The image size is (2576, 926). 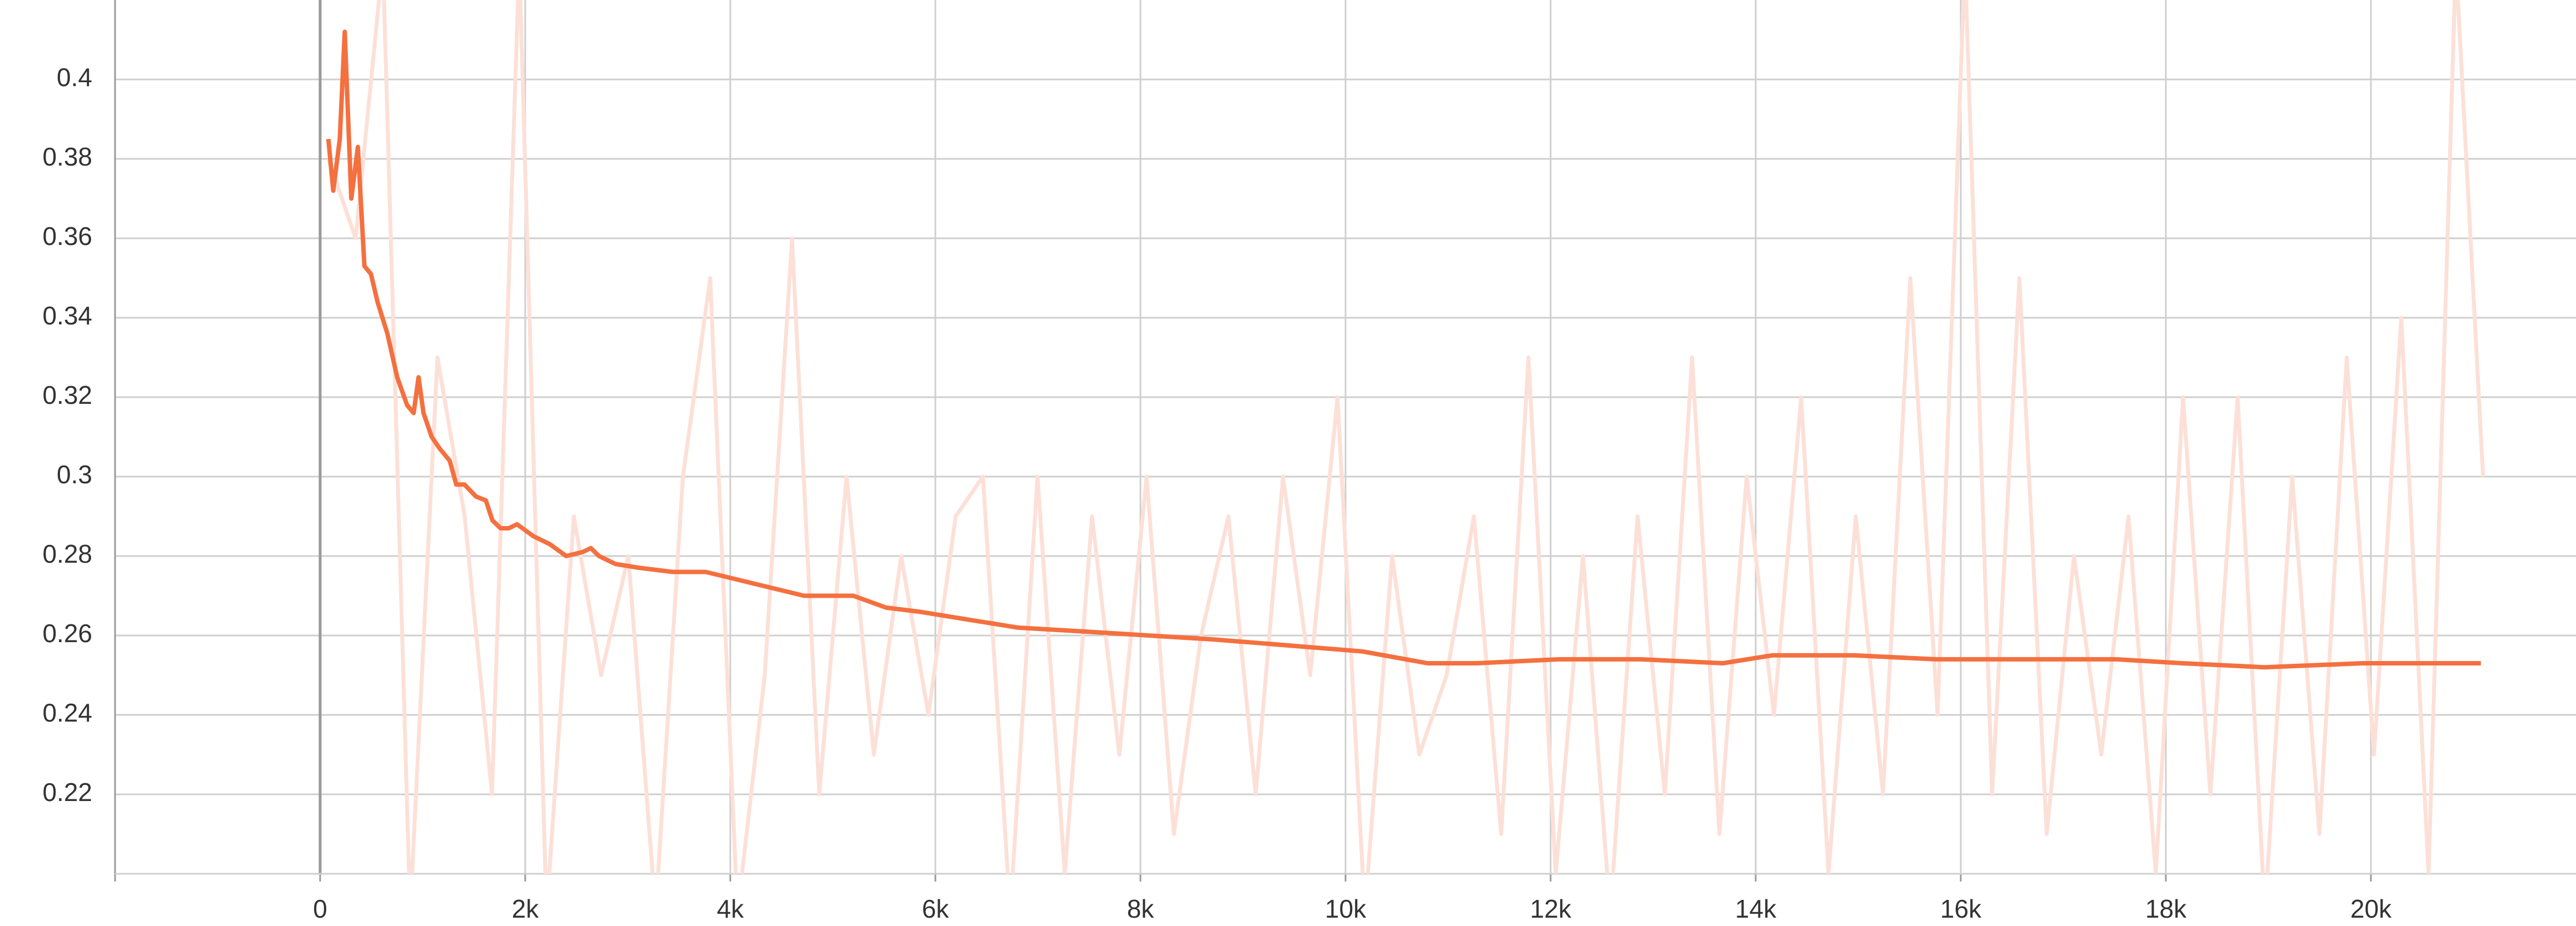 I want to click on y-tick-label: 0.3, so click(x=74, y=474).